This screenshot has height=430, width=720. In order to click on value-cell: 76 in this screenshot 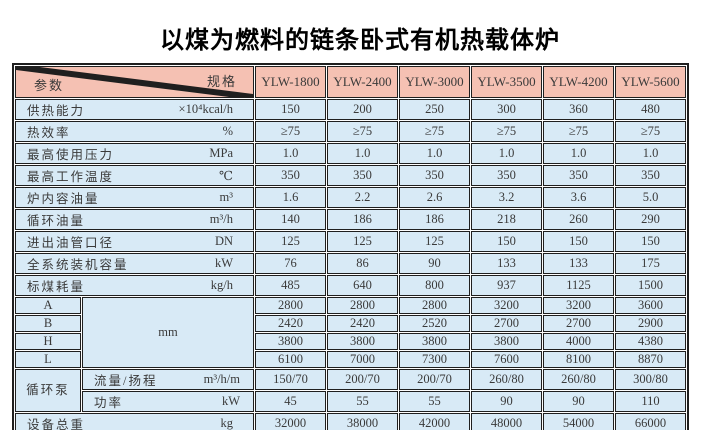, I will do `click(290, 263)`.